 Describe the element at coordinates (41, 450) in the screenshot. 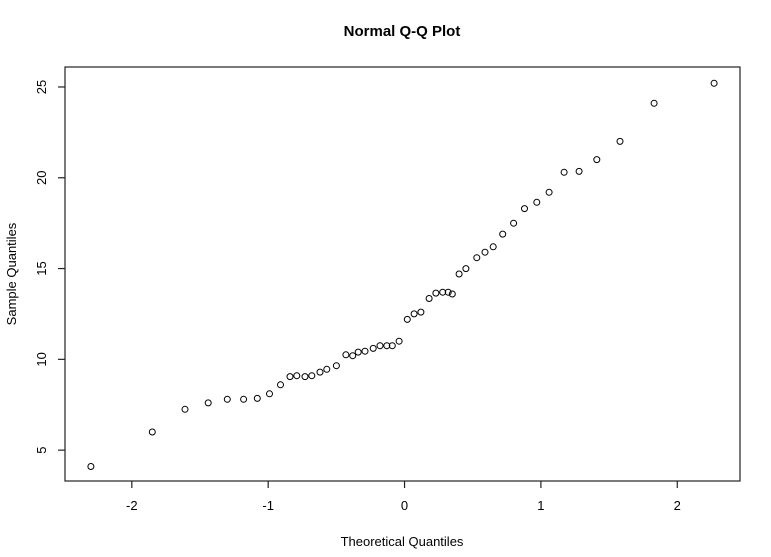

I see `y-tick-label: 5` at that location.